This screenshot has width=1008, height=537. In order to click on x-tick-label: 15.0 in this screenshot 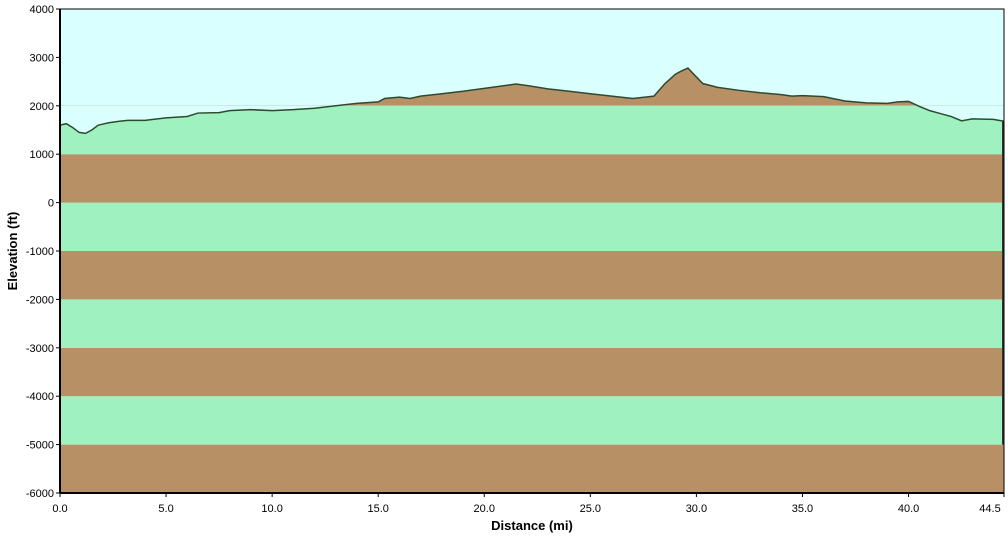, I will do `click(377, 509)`.